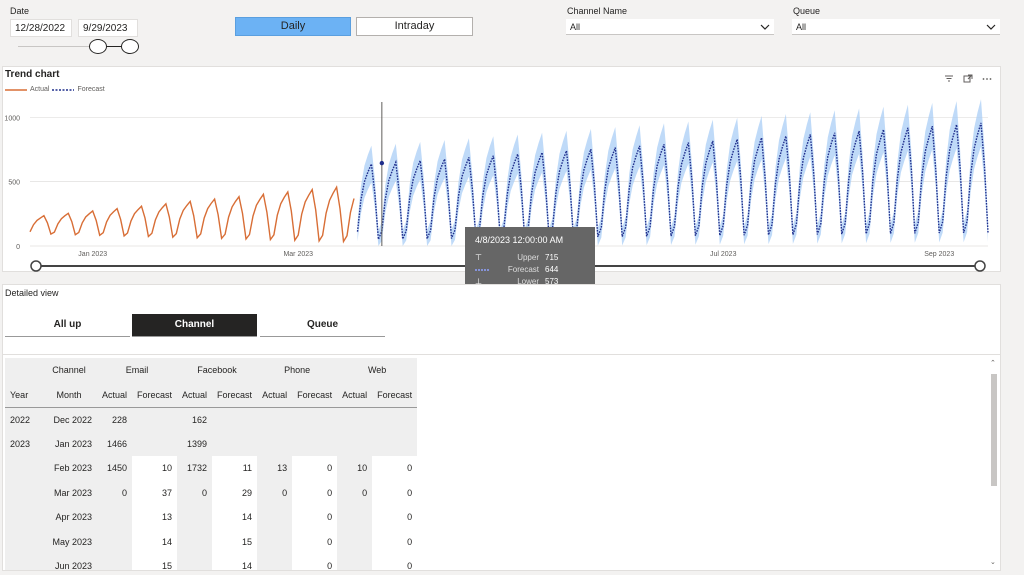  Describe the element at coordinates (297, 370) in the screenshot. I see `matrix-channel-header: Phone` at that location.